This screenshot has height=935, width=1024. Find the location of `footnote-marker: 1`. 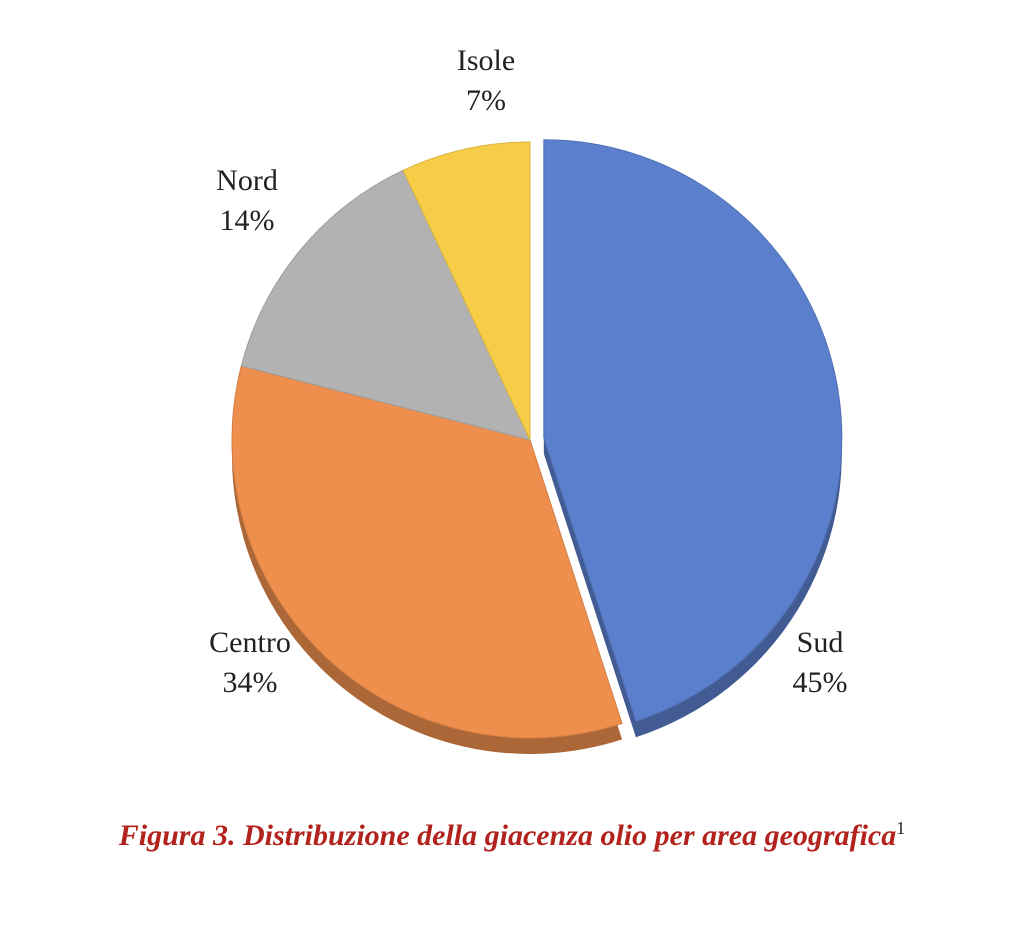

footnote-marker: 1 is located at coordinates (901, 828).